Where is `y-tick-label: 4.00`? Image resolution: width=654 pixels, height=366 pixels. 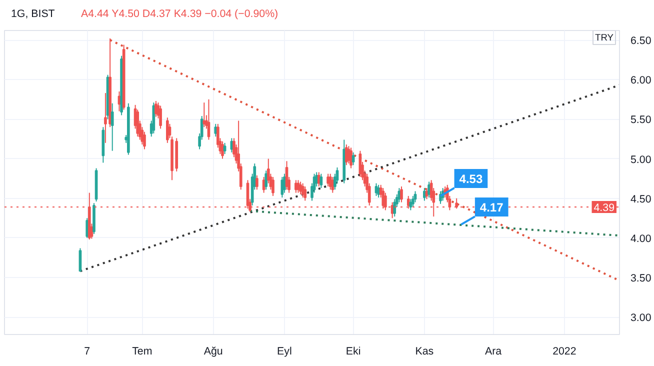 y-tick-label: 4.00 is located at coordinates (641, 238).